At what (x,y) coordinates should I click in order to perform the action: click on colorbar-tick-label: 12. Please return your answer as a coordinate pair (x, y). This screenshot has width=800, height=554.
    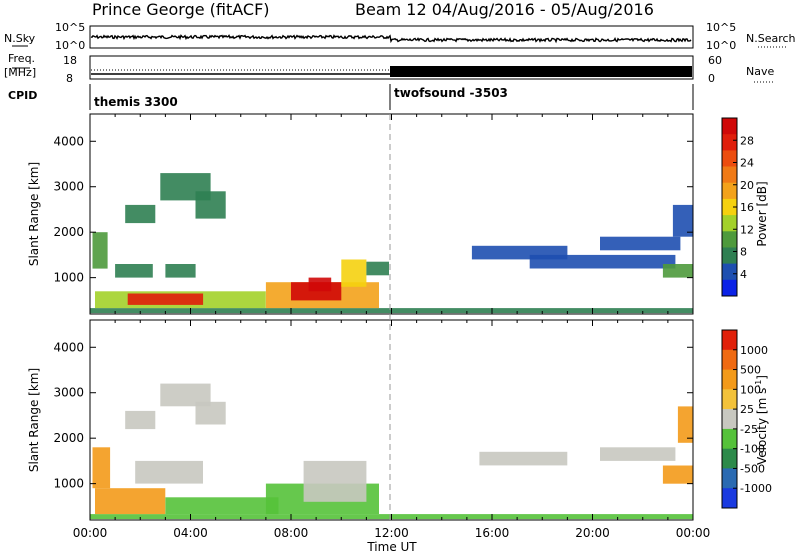
    Looking at the image, I should click on (747, 229).